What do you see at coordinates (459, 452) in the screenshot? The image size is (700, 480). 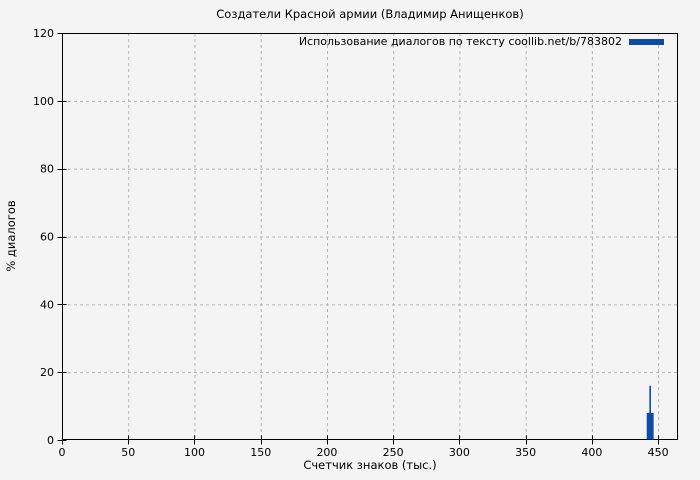 I see `x-tick-label: 300` at bounding box center [459, 452].